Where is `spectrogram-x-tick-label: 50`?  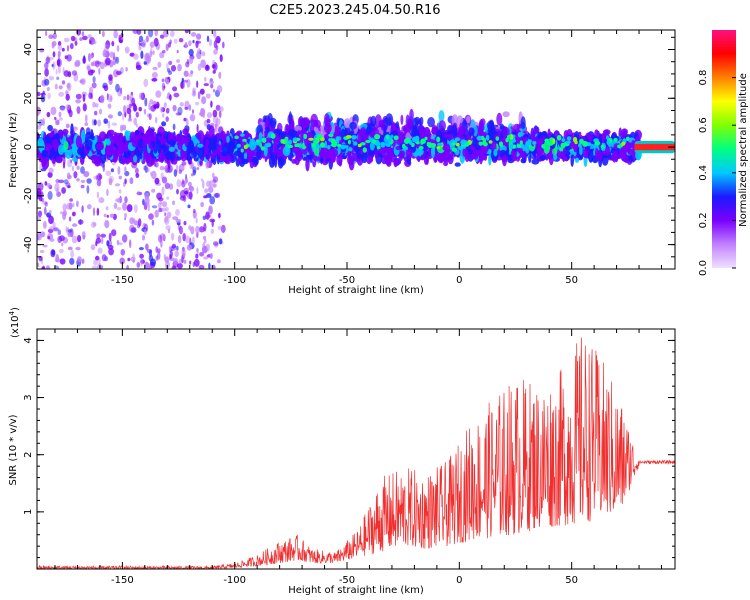
spectrogram-x-tick-label: 50 is located at coordinates (571, 280).